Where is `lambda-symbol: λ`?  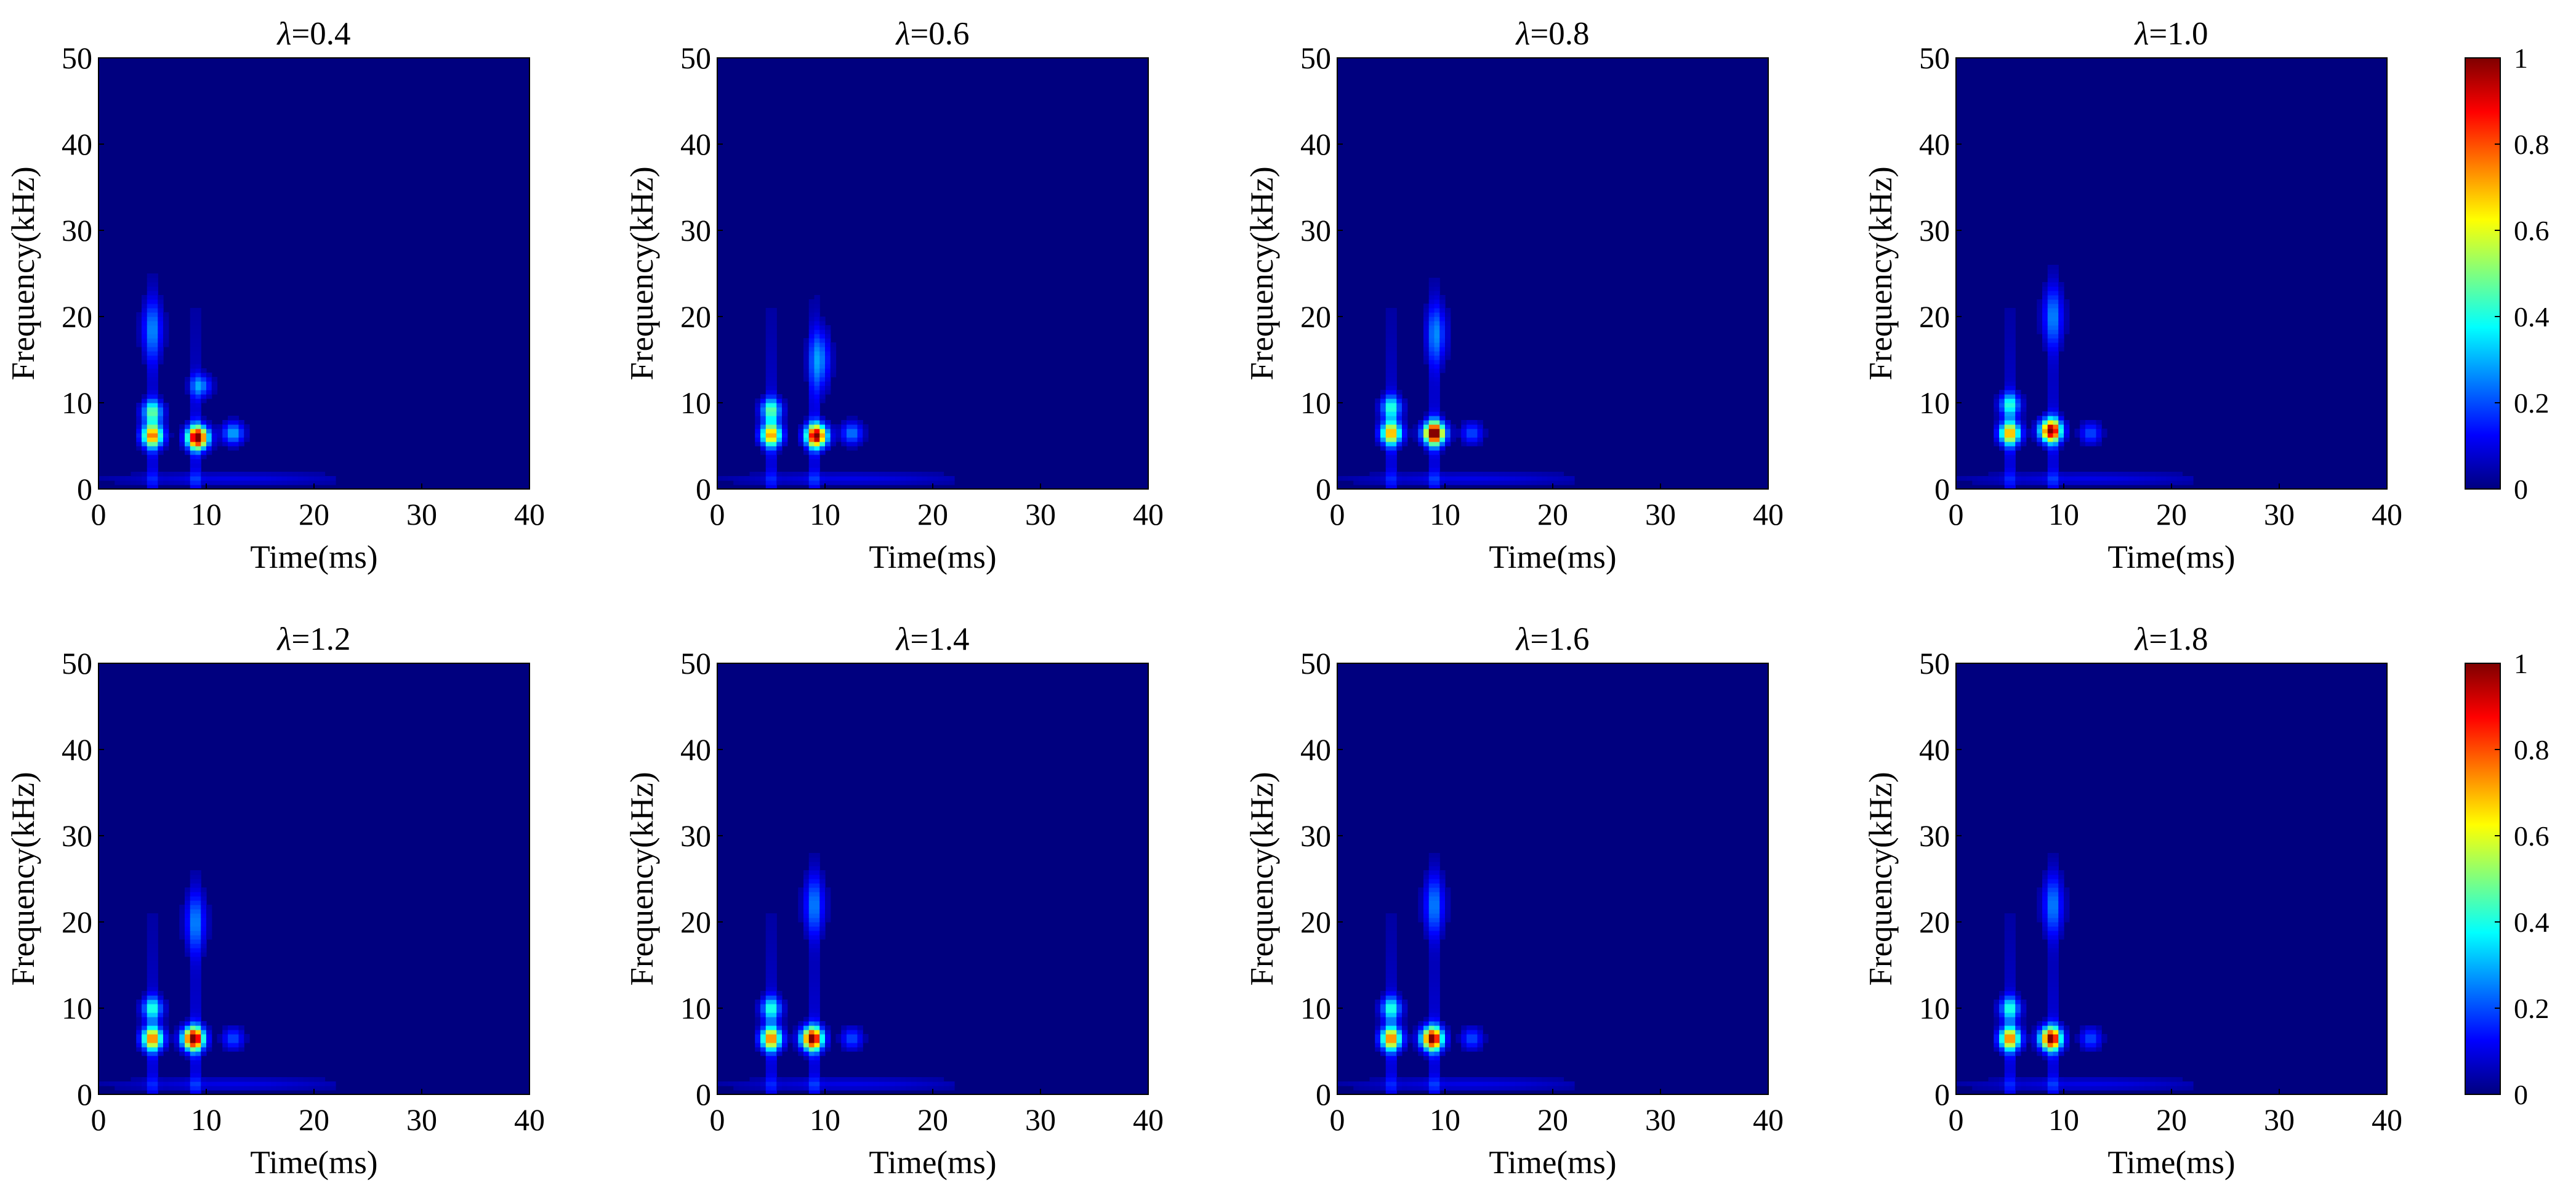 lambda-symbol: λ is located at coordinates (1522, 34).